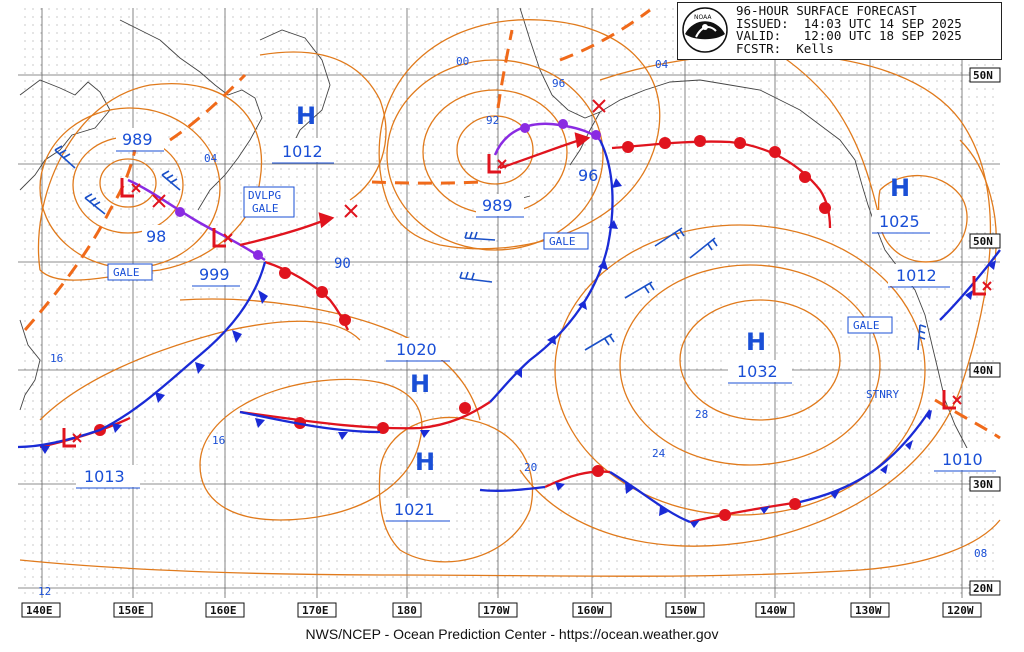  What do you see at coordinates (882, 394) in the screenshot?
I see `stationary-label: STNRY` at bounding box center [882, 394].